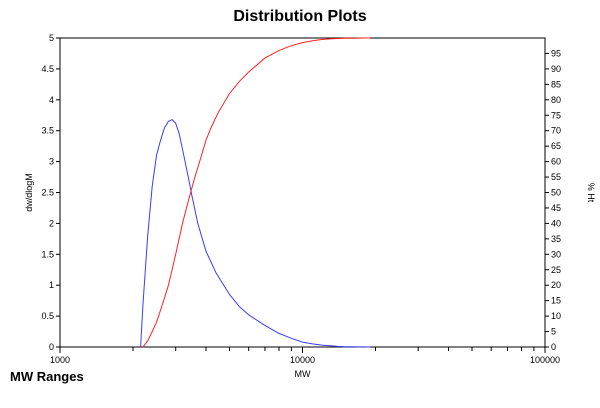  What do you see at coordinates (47, 254) in the screenshot?
I see `y-tick-label: 1.5` at bounding box center [47, 254].